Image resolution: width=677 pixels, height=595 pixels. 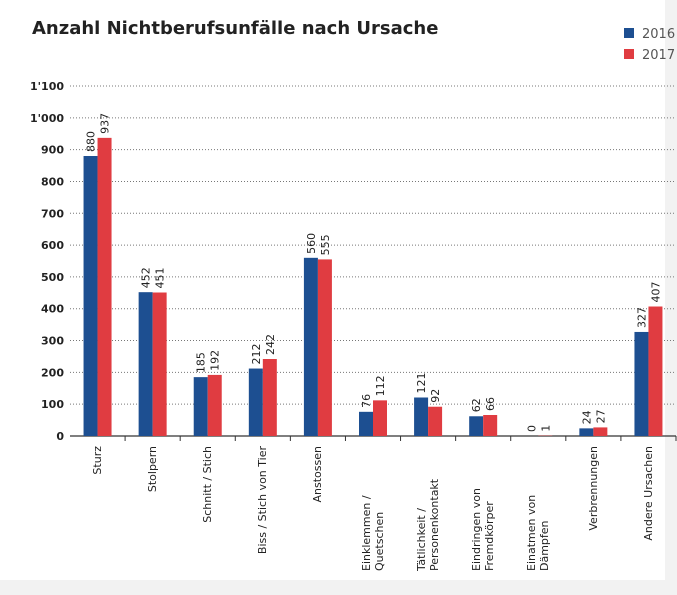 I want to click on value-label: 66, so click(x=490, y=404).